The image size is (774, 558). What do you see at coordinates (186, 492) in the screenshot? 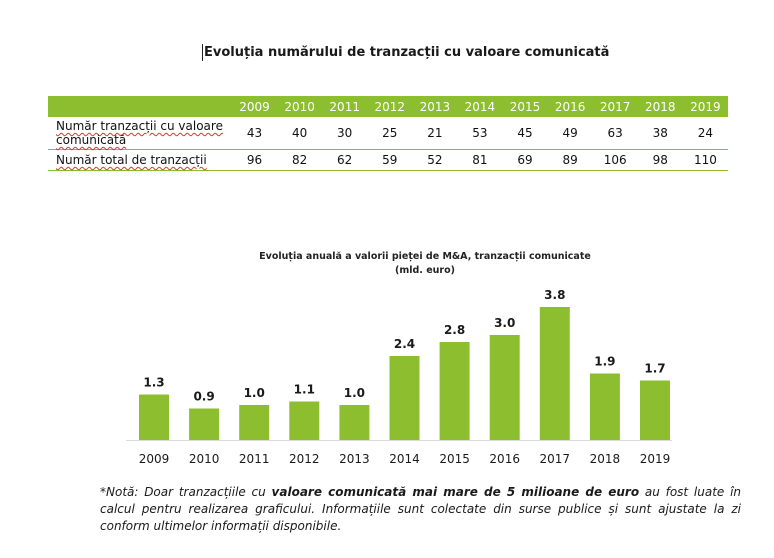
I see `footnote-prefix: *Notă: Doar tranzacțiile cu` at bounding box center [186, 492].